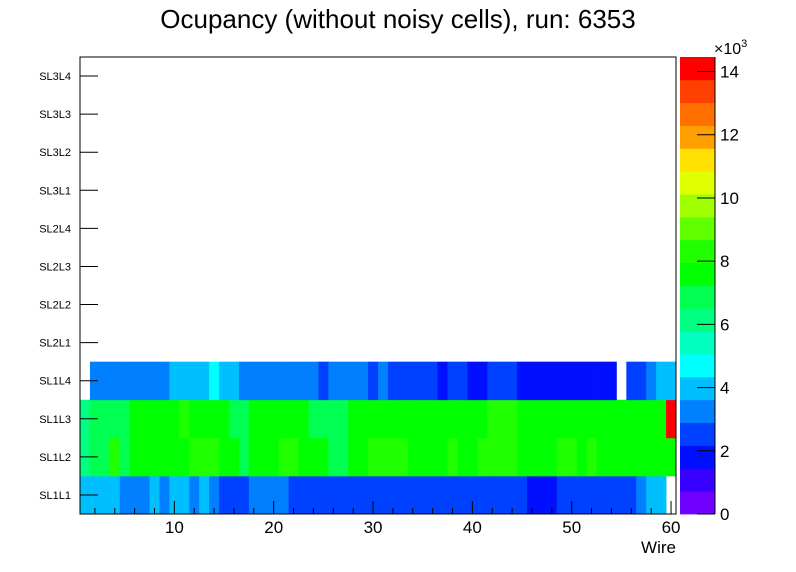 This screenshot has height=572, width=796. What do you see at coordinates (729, 135) in the screenshot?
I see `palette-tick-label: 12` at bounding box center [729, 135].